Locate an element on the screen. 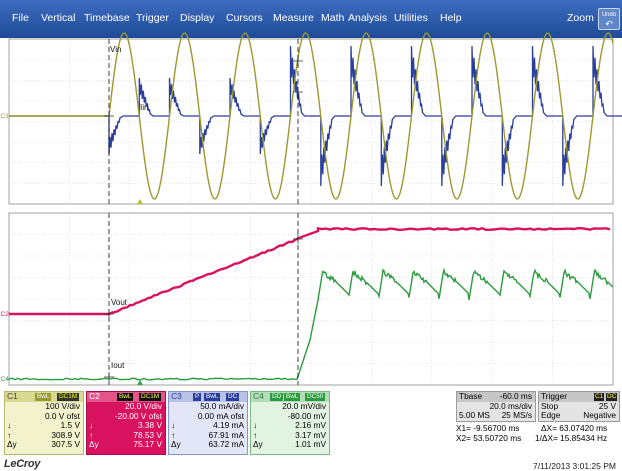 This screenshot has width=622, height=471. trigger-slope: Negative is located at coordinates (599, 416).